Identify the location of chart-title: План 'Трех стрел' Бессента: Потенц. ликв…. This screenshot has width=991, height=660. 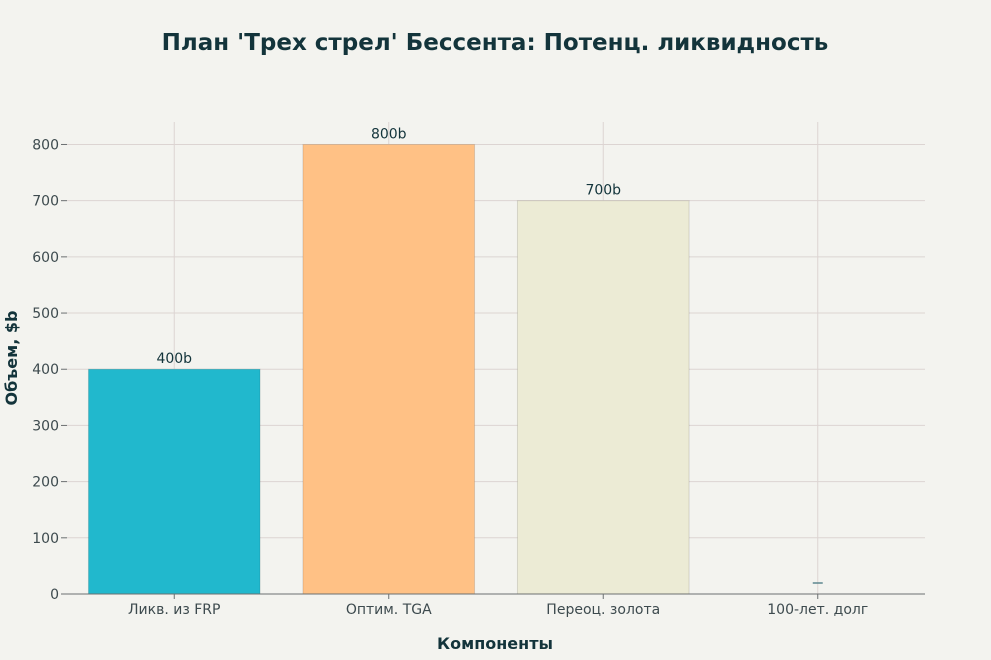
(495, 43).